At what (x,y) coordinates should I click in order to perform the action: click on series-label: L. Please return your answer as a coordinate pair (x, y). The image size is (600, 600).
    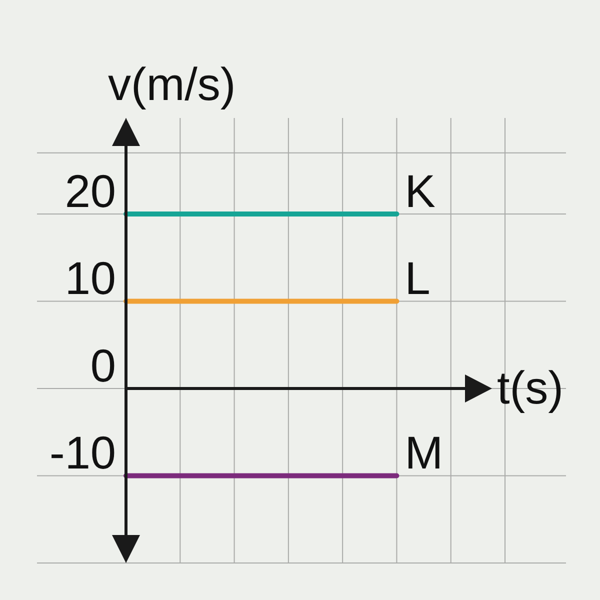
    Looking at the image, I should click on (417, 278).